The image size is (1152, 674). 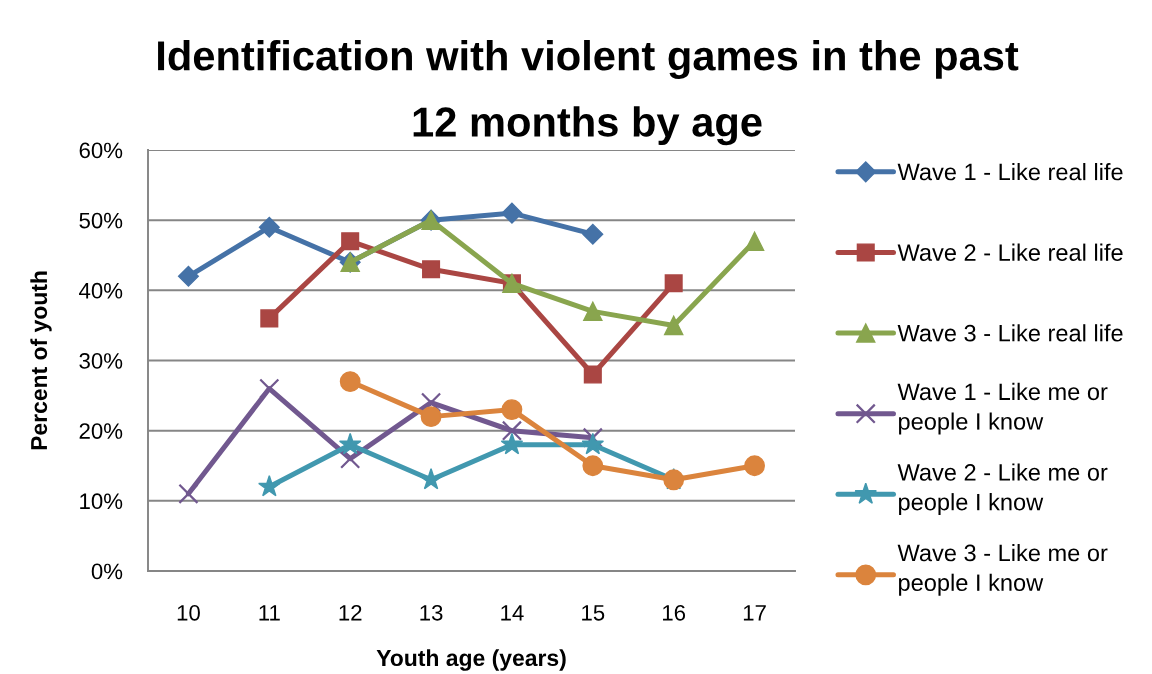 What do you see at coordinates (101, 431) in the screenshot?
I see `y-tick-label: 20%` at bounding box center [101, 431].